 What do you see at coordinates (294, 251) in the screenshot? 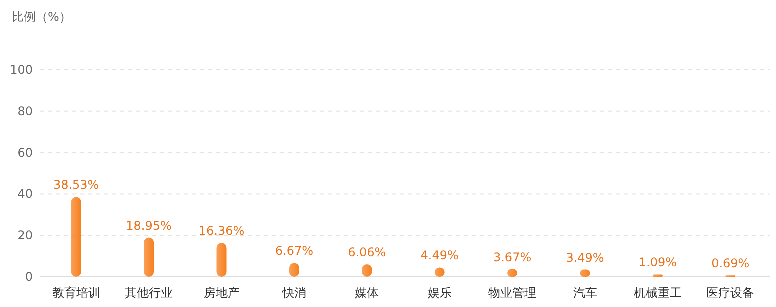
I see `data-label: 6.67%` at bounding box center [294, 251].